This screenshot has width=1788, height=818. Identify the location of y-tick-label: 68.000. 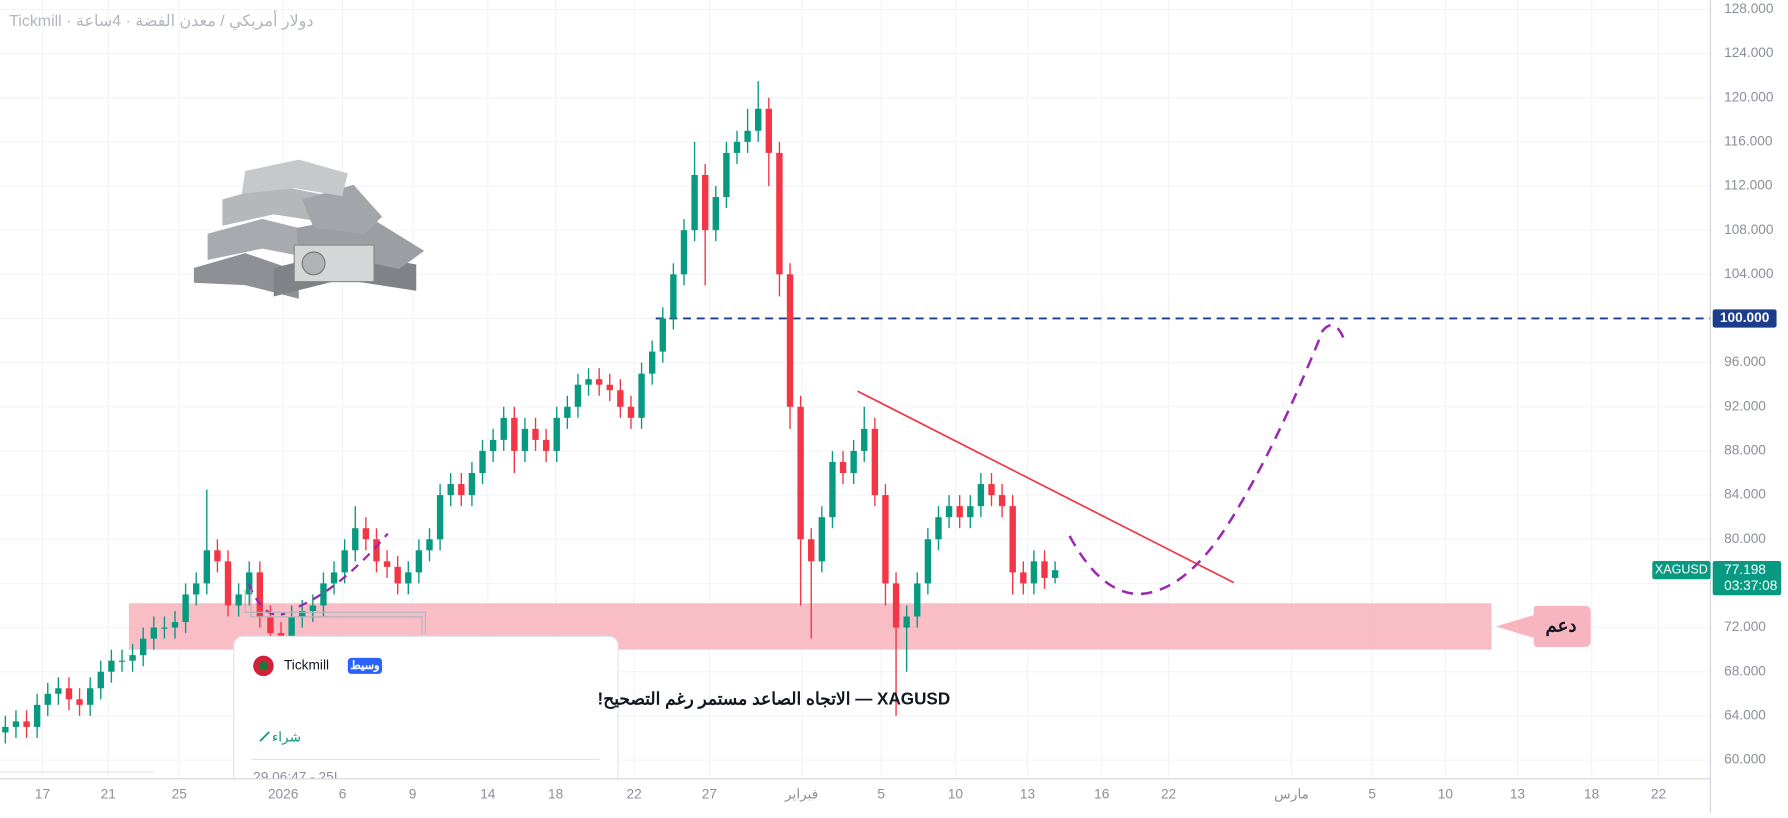
(1745, 670).